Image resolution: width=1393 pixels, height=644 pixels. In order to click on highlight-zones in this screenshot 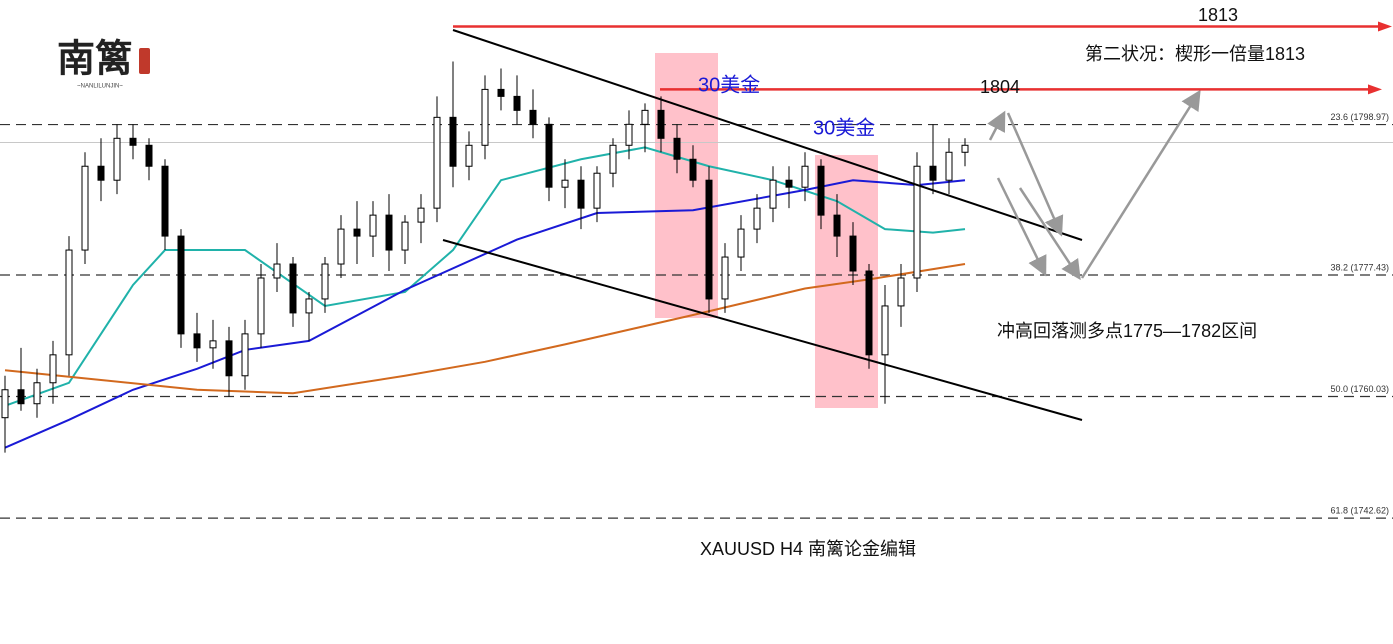, I will do `click(766, 230)`.